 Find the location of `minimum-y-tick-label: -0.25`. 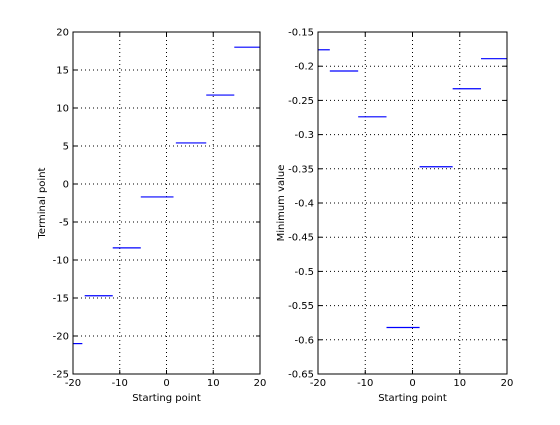

minimum-y-tick-label: -0.25 is located at coordinates (301, 101).